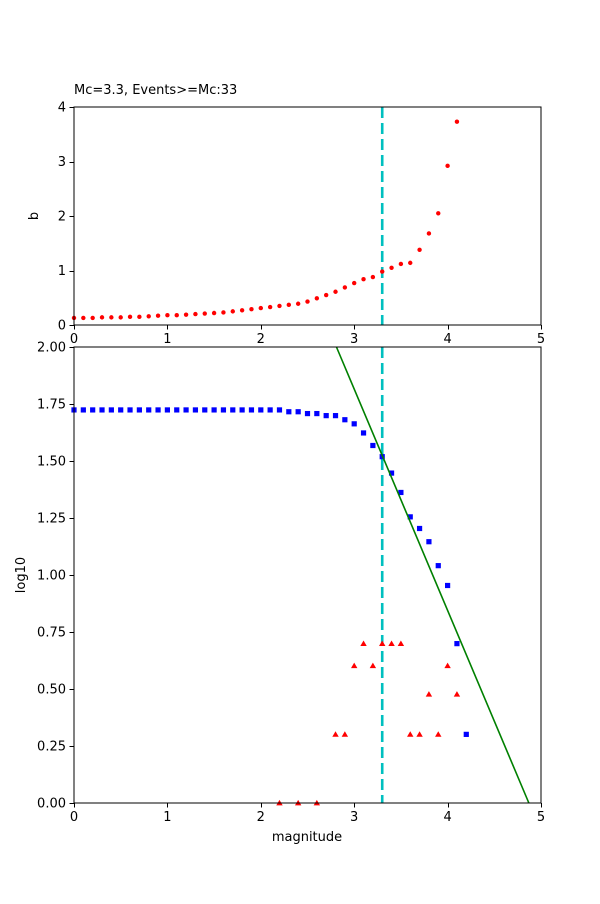 This screenshot has height=904, width=600. I want to click on y-tick-label: 3, so click(62, 162).